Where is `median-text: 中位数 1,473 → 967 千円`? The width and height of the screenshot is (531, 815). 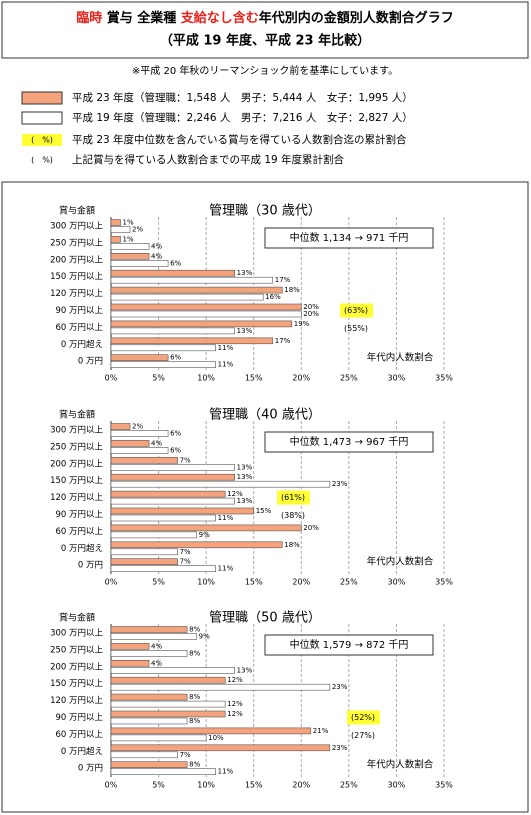 median-text: 中位数 1,473 → 967 千円 is located at coordinates (349, 441).